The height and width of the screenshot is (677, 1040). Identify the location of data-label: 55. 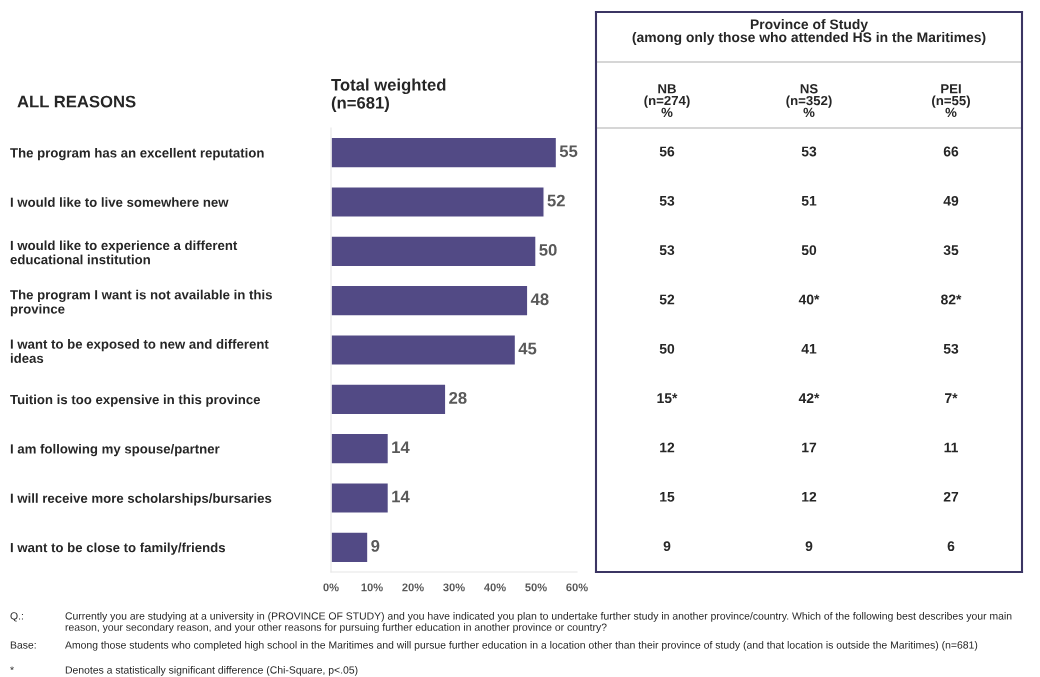
(568, 151).